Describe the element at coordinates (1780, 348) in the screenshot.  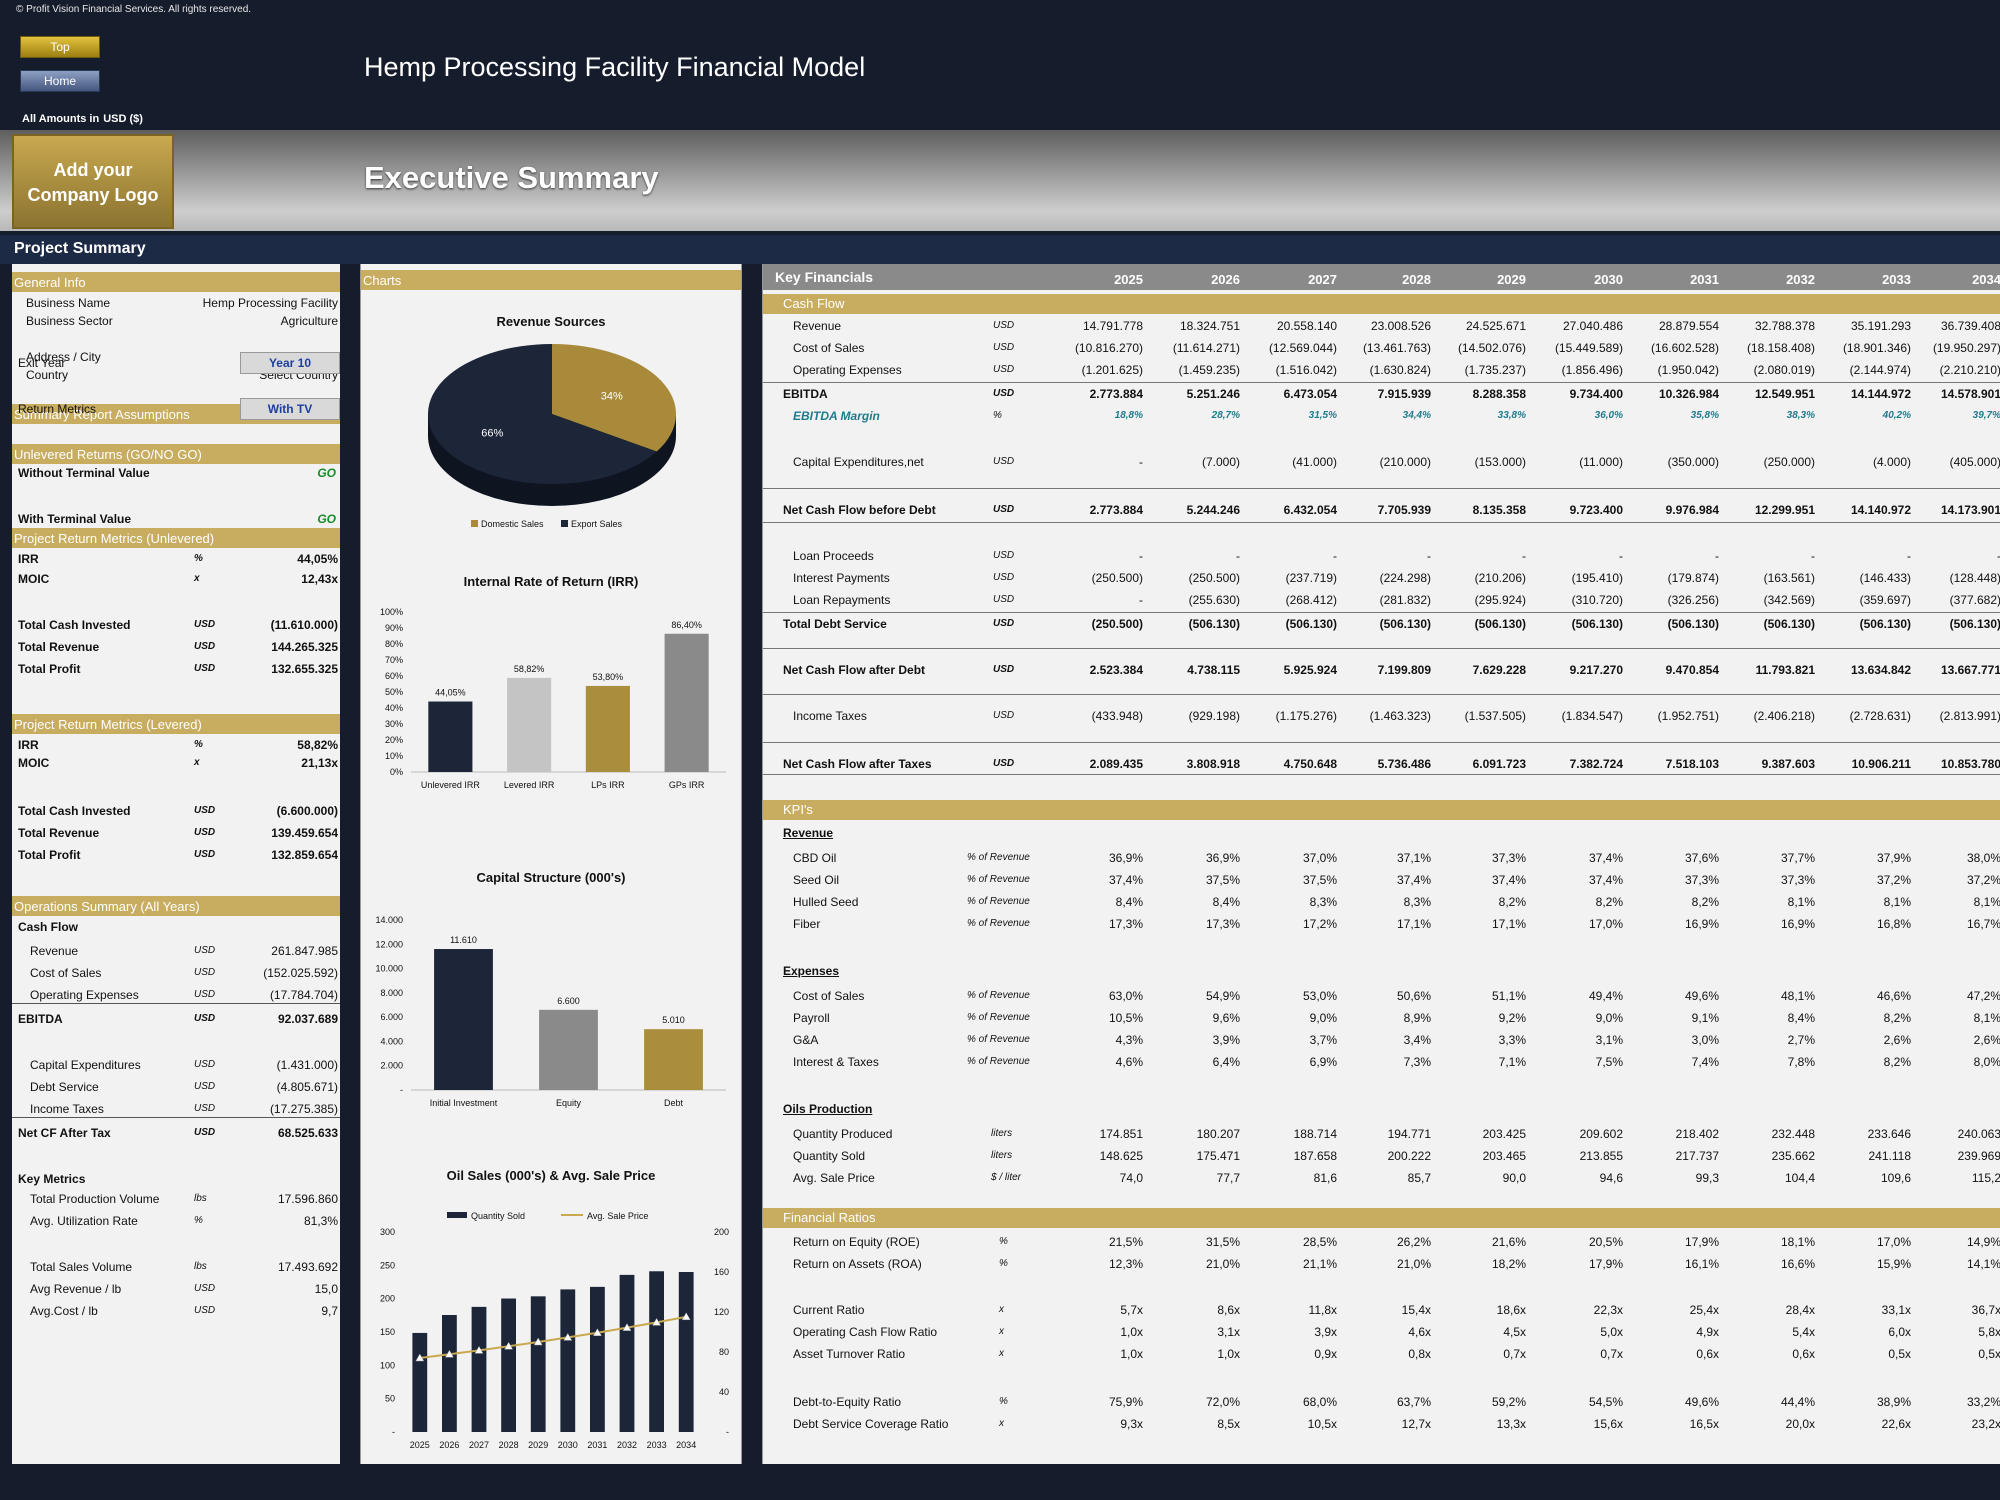
I see `cash-flow-row-cell: (18.158.408)` at that location.